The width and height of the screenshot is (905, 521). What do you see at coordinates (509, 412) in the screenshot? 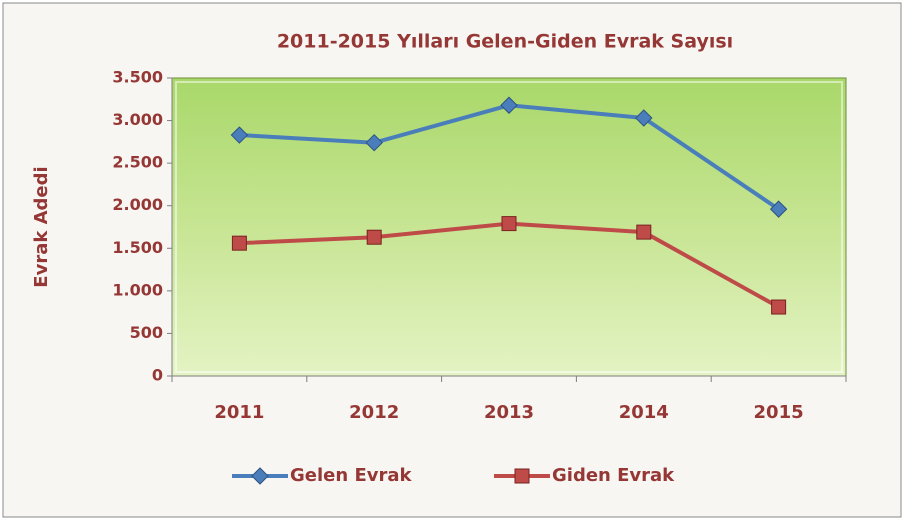
I see `x-tick-label: 2013` at bounding box center [509, 412].